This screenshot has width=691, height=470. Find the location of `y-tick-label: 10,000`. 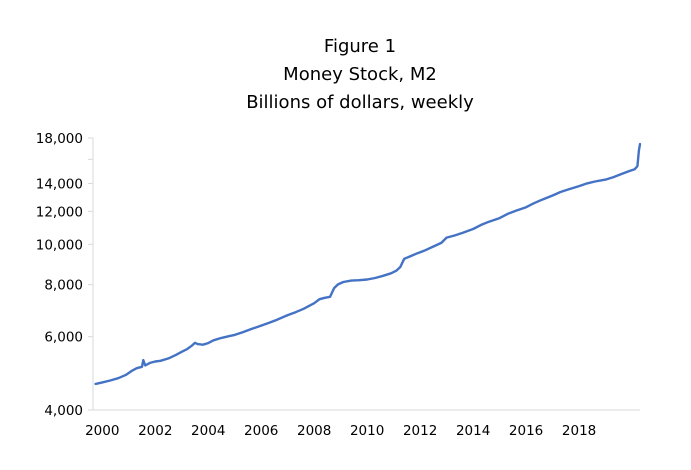

y-tick-label: 10,000 is located at coordinates (59, 245).